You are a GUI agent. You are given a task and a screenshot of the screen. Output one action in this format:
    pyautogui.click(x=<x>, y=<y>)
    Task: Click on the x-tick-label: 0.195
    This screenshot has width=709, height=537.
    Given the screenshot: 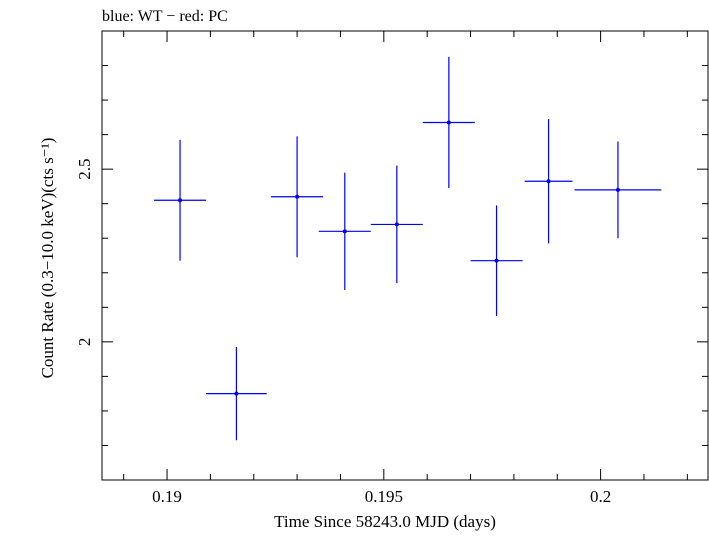 What is the action you would take?
    pyautogui.click(x=384, y=496)
    